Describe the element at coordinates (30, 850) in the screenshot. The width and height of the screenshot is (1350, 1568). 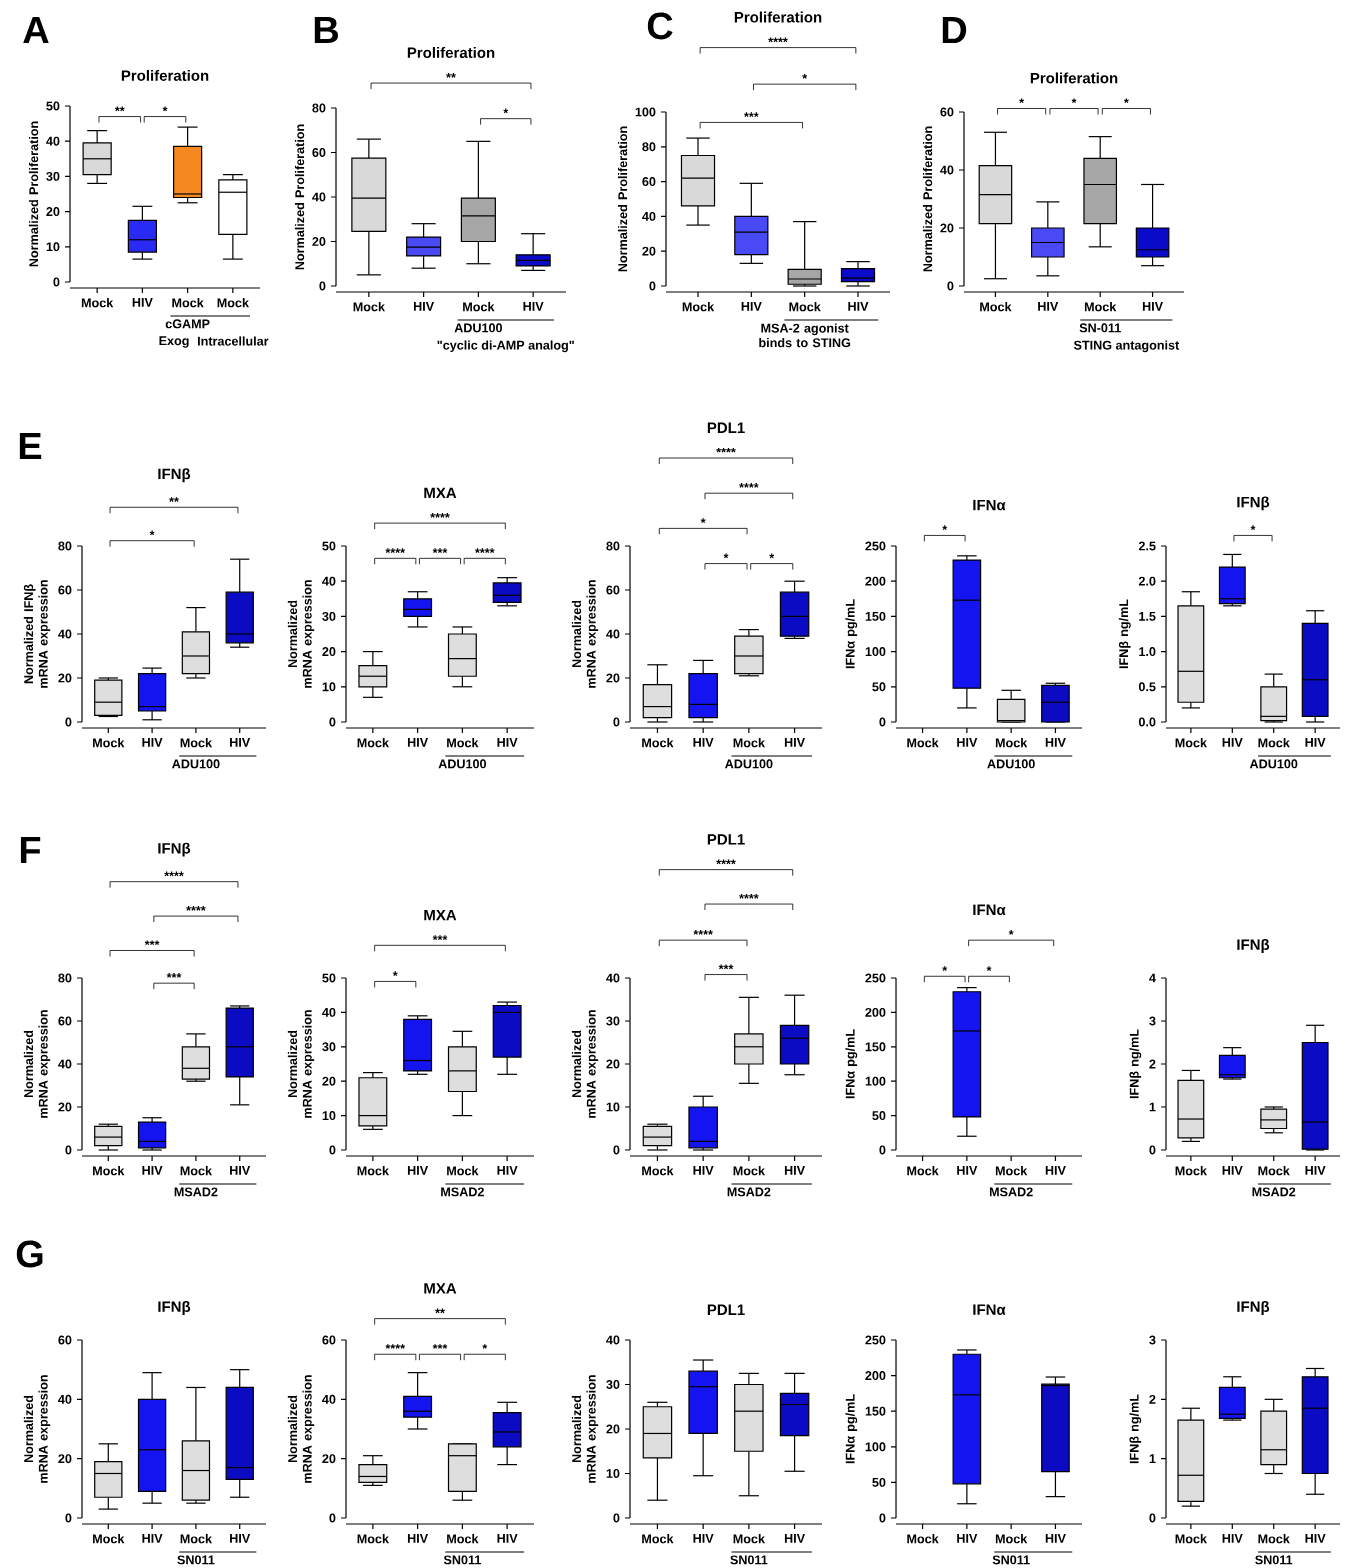
I see `text: F` at that location.